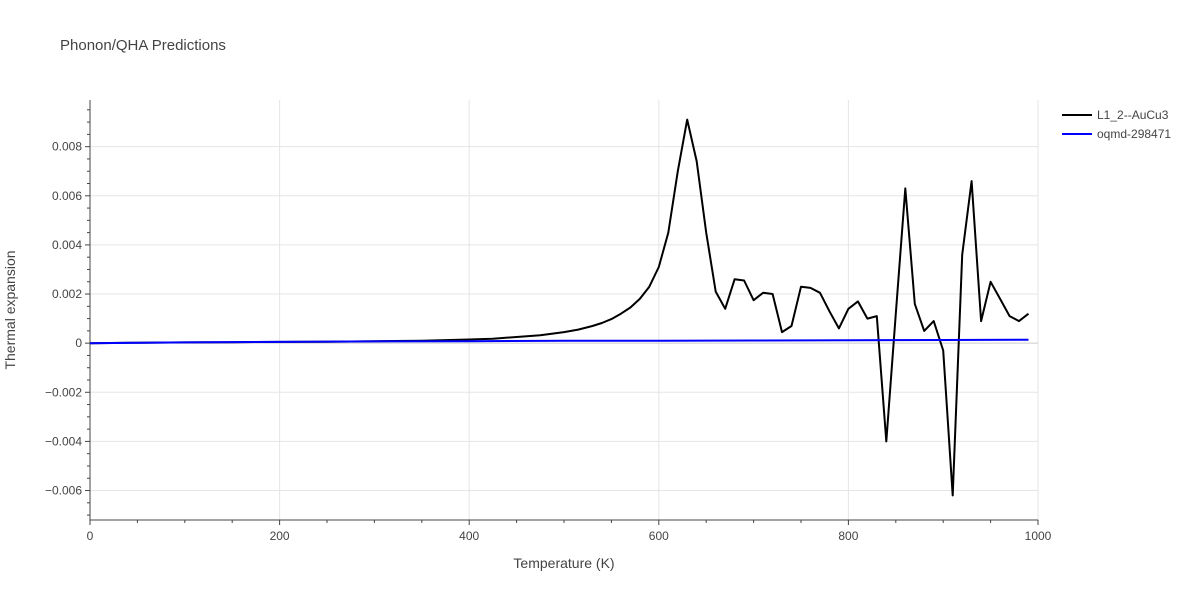 Image resolution: width=1200 pixels, height=600 pixels. Describe the element at coordinates (469, 536) in the screenshot. I see `x-tick-label: 400` at that location.